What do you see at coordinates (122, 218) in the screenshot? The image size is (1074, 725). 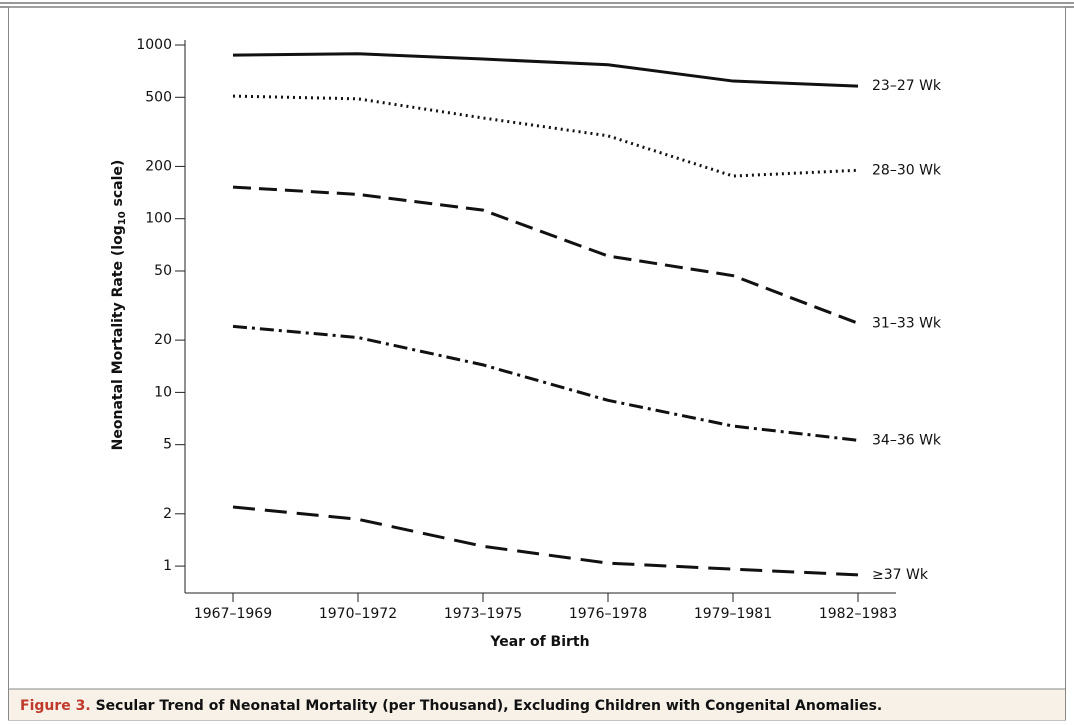 I see `y-axis-title-sub: 10` at bounding box center [122, 218].